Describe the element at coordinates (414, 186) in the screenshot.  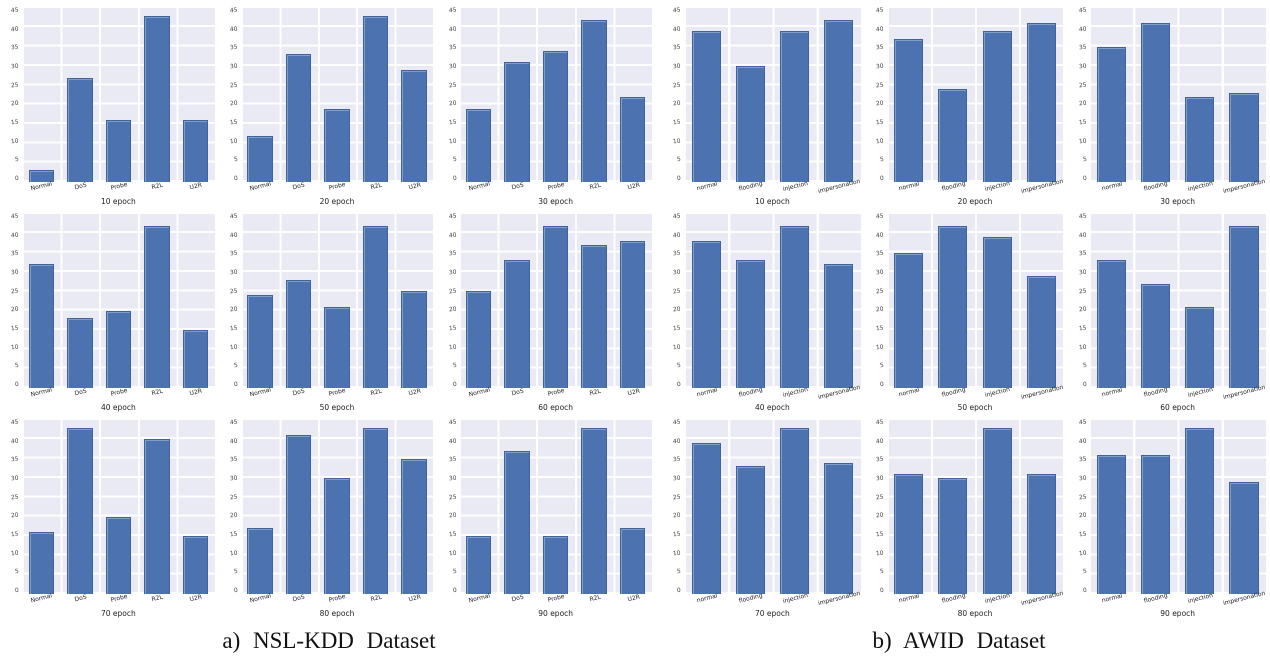
I see `x-tick-label: U2R` at that location.